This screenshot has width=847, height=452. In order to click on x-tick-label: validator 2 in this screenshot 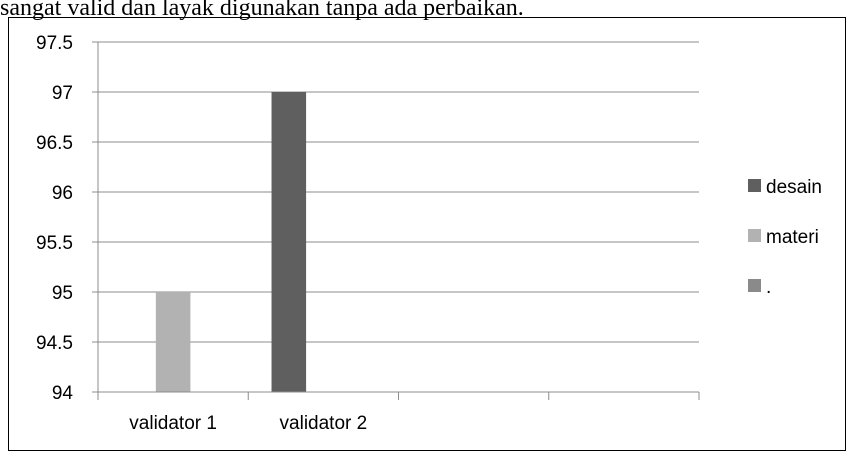, I will do `click(324, 423)`.